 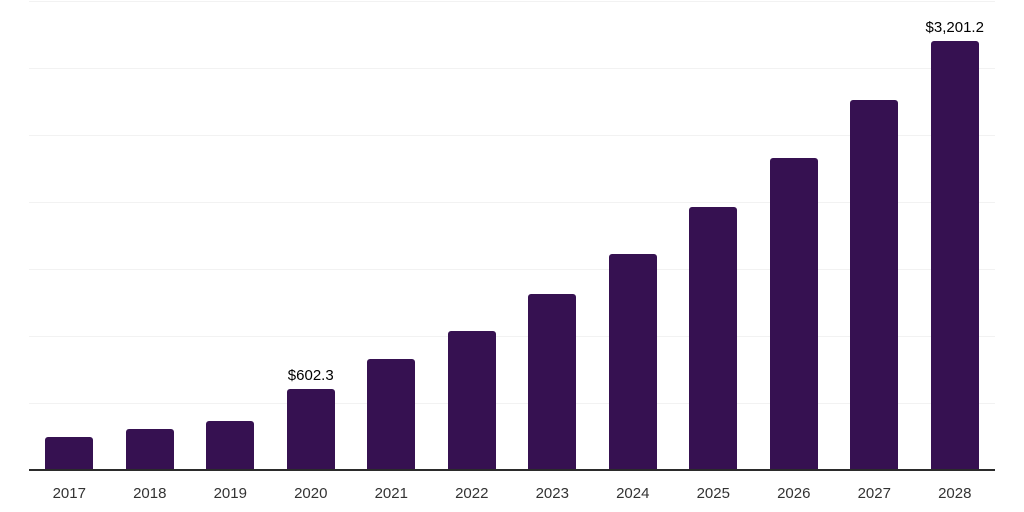 I want to click on x-tick-2019: 2019, so click(x=230, y=493).